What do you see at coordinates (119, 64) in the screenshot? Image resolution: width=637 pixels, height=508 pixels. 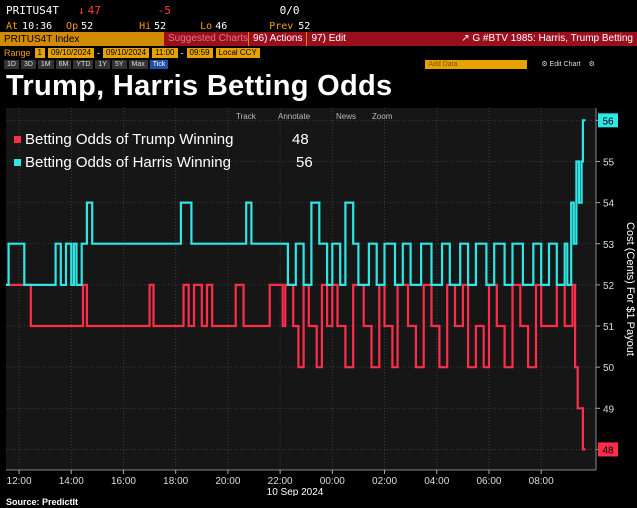 I see `tab-5y: 5Y` at bounding box center [119, 64].